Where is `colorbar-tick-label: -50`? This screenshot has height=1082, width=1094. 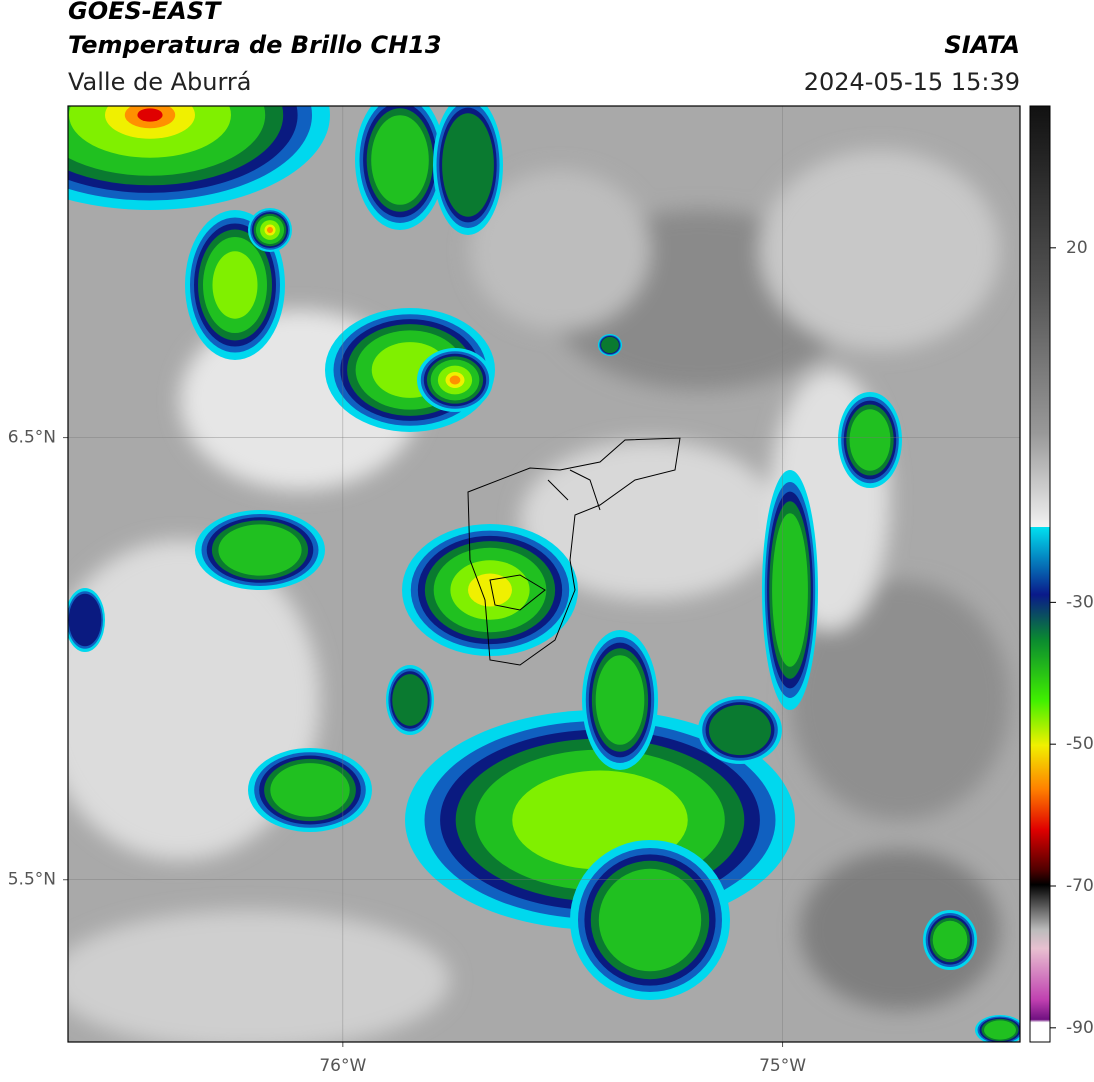
colorbar-tick-label: -50 is located at coordinates (1080, 744).